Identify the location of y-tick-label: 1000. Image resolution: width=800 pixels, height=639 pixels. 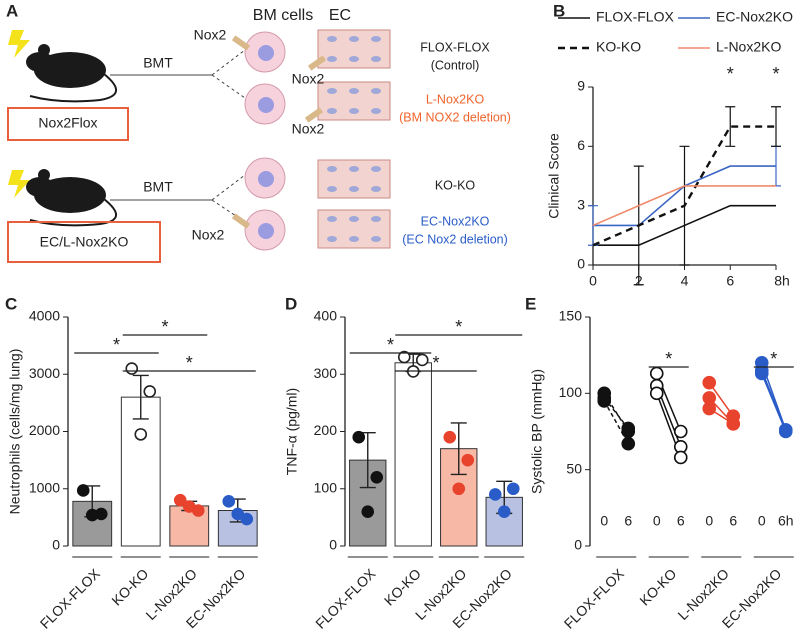
(44, 487).